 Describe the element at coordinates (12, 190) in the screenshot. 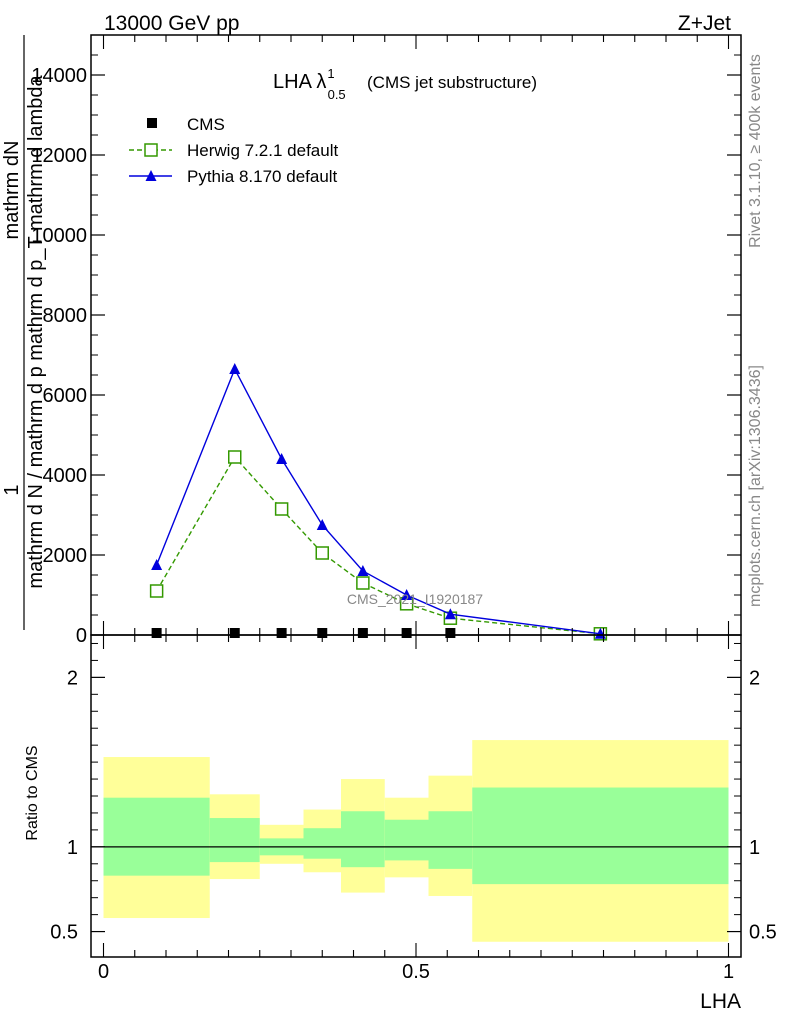

I see `y-label-numerator: mathrm dN` at that location.